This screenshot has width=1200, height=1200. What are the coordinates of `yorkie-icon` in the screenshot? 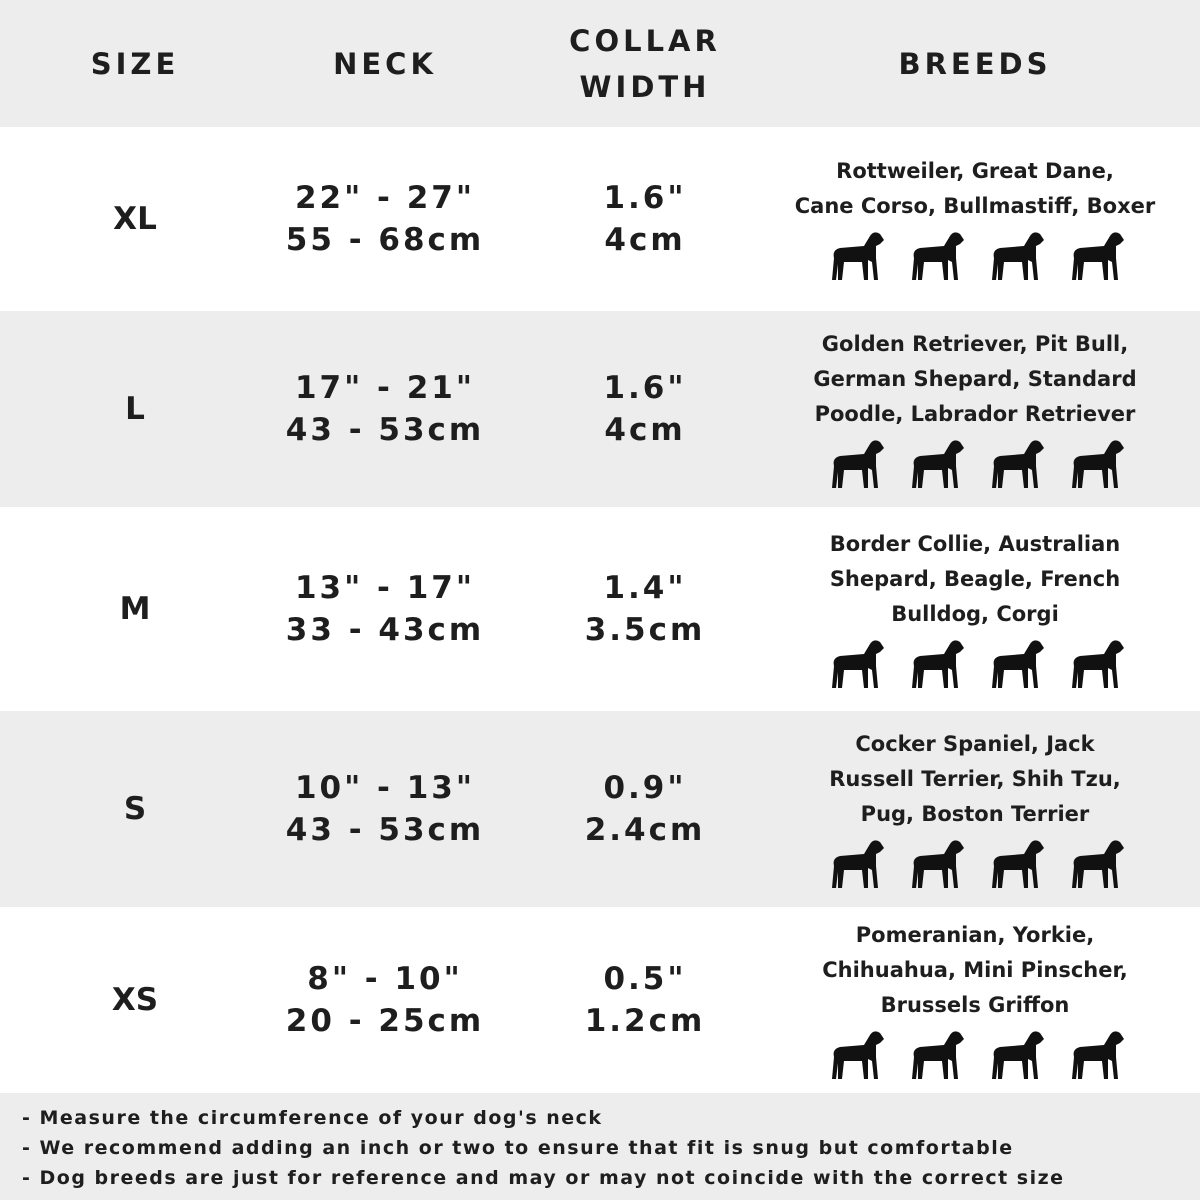 It's located at (938, 1054).